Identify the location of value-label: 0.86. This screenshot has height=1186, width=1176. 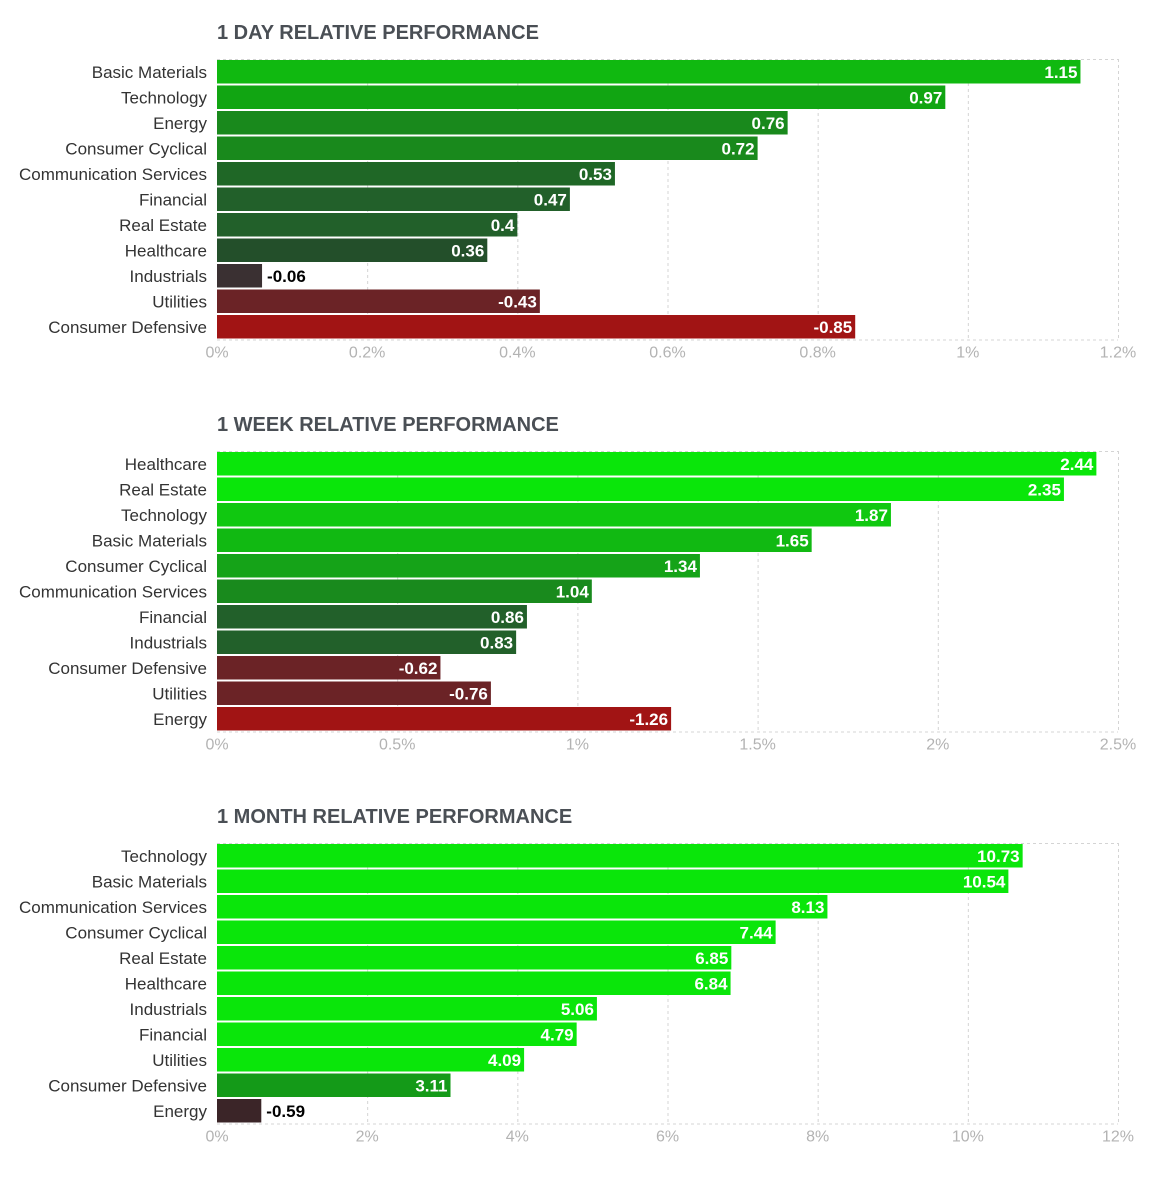
(507, 617).